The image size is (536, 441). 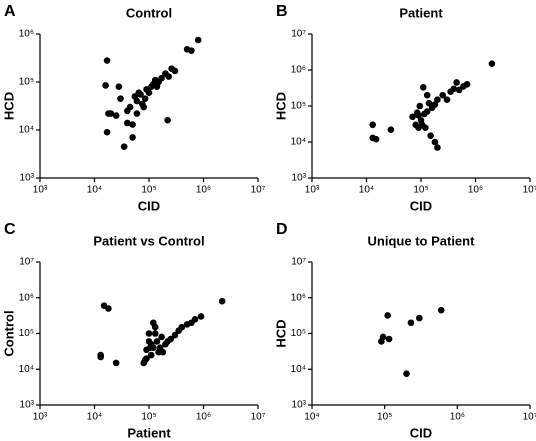 I want to click on panel-label: A, so click(x=10, y=11).